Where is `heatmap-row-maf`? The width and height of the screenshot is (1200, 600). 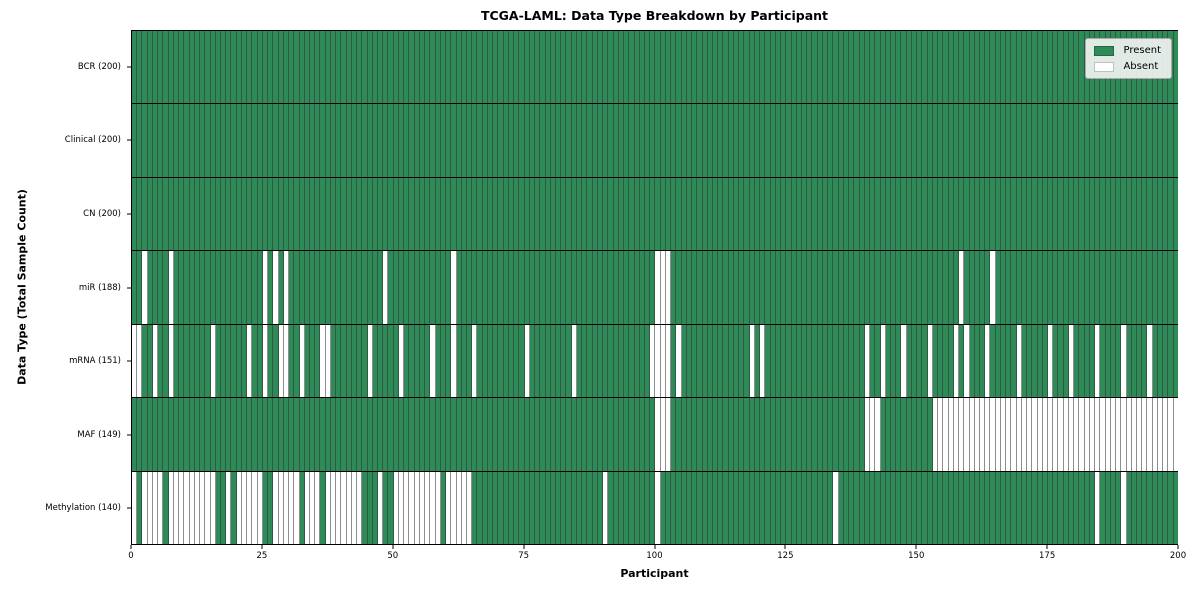 heatmap-row-maf is located at coordinates (655, 435).